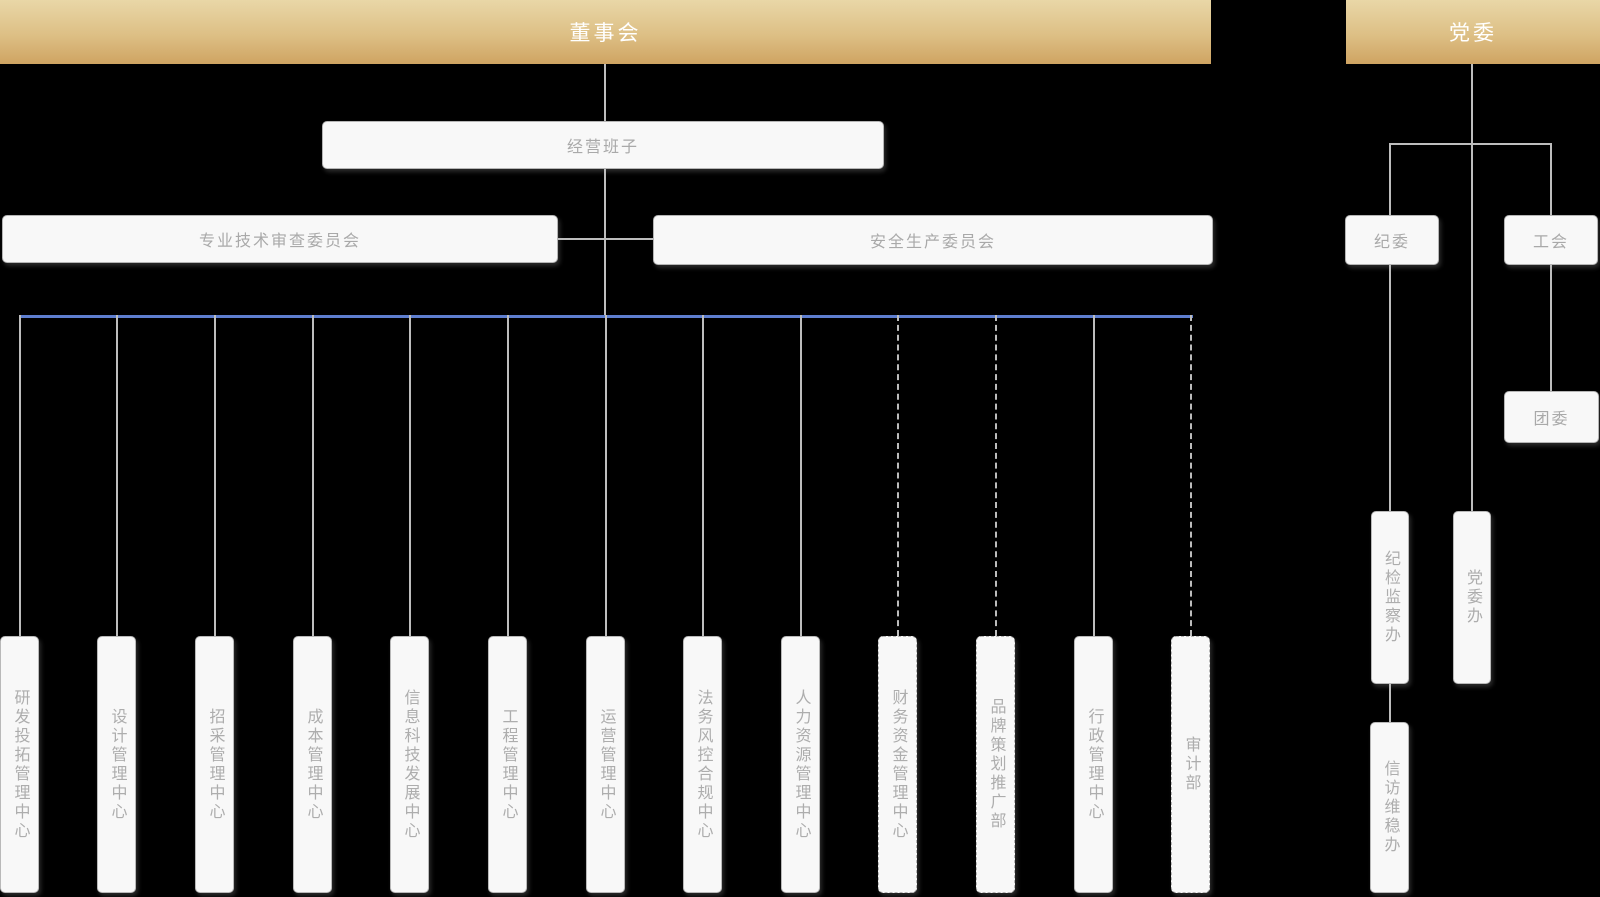 The height and width of the screenshot is (897, 1600). I want to click on labor-union-box: 工会, so click(1551, 240).